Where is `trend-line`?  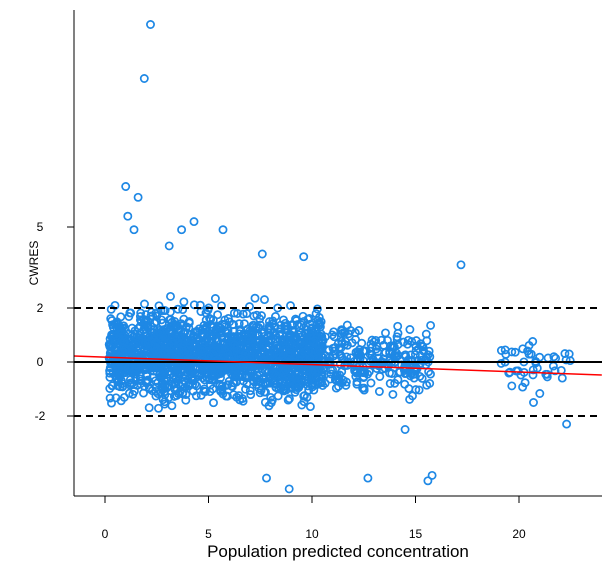 trend-line is located at coordinates (337, 365).